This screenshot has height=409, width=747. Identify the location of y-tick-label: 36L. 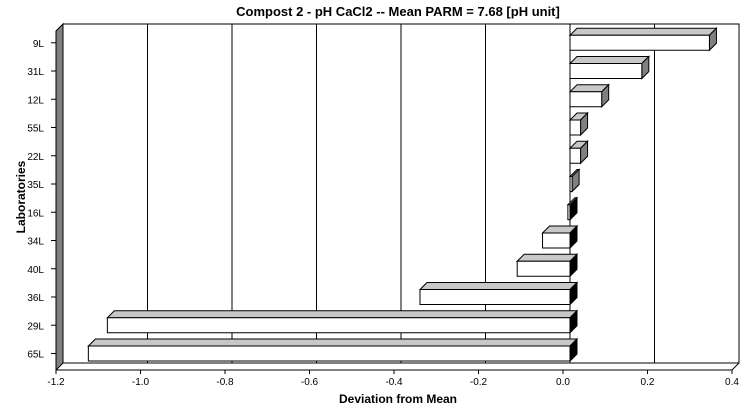
(35, 298).